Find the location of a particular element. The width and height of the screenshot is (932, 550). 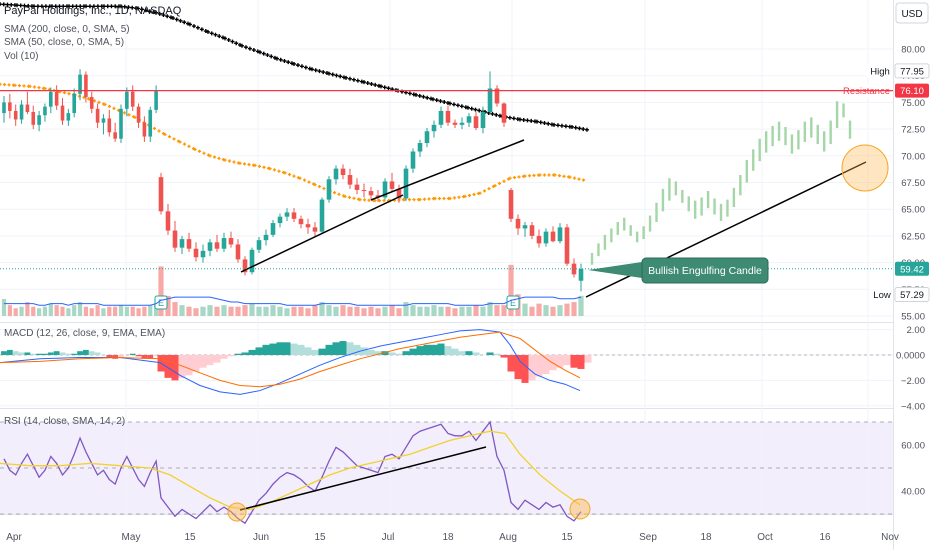

indicator-sma200-label: SMA (200, close, 0, SMA, 5) is located at coordinates (67, 29).